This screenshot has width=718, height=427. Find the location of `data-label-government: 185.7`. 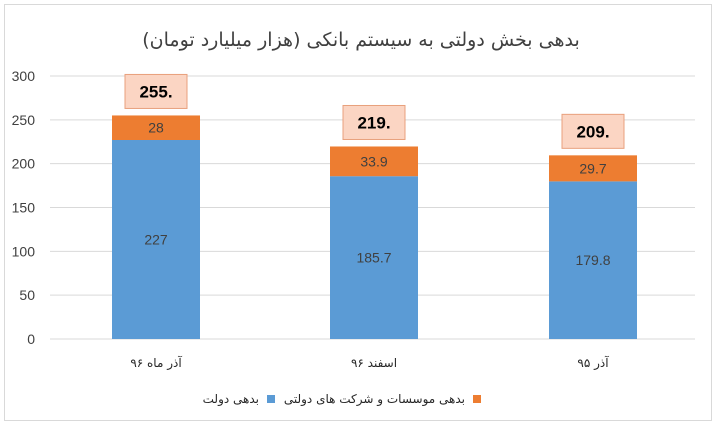

data-label-government: 185.7 is located at coordinates (373, 258).